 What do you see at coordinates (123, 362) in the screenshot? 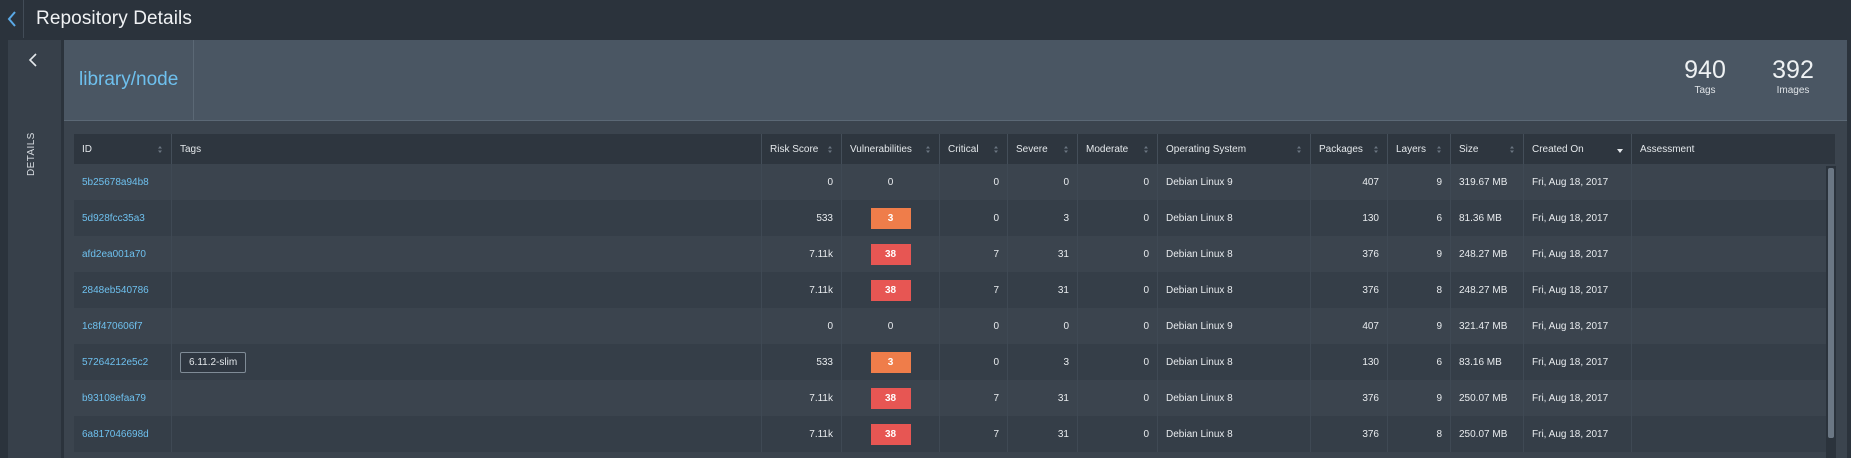
I see `cell-id: 57264212e5c2` at bounding box center [123, 362].